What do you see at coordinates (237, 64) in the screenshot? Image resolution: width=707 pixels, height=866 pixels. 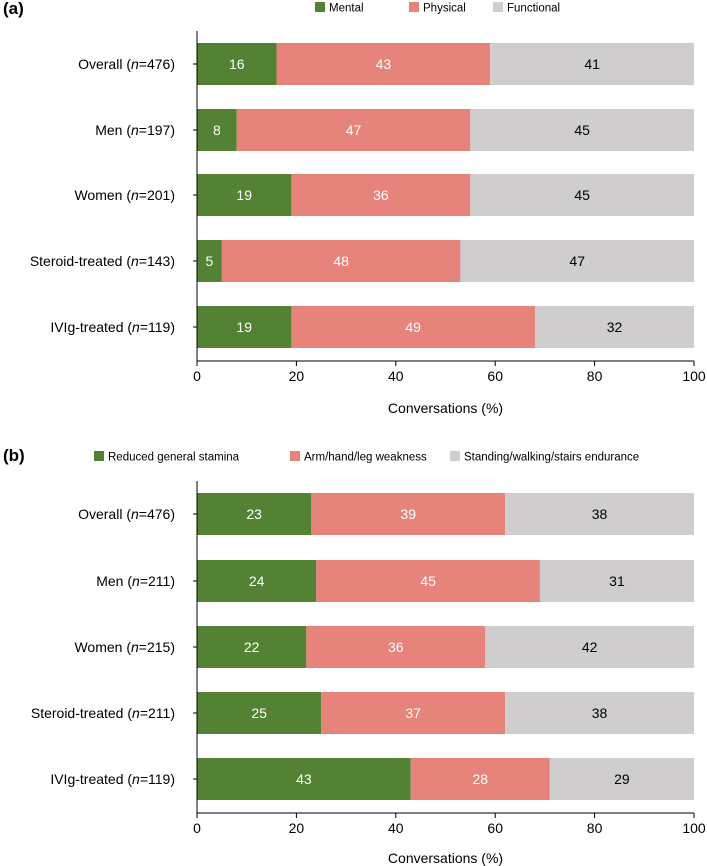 I see `data-label: 16` at bounding box center [237, 64].